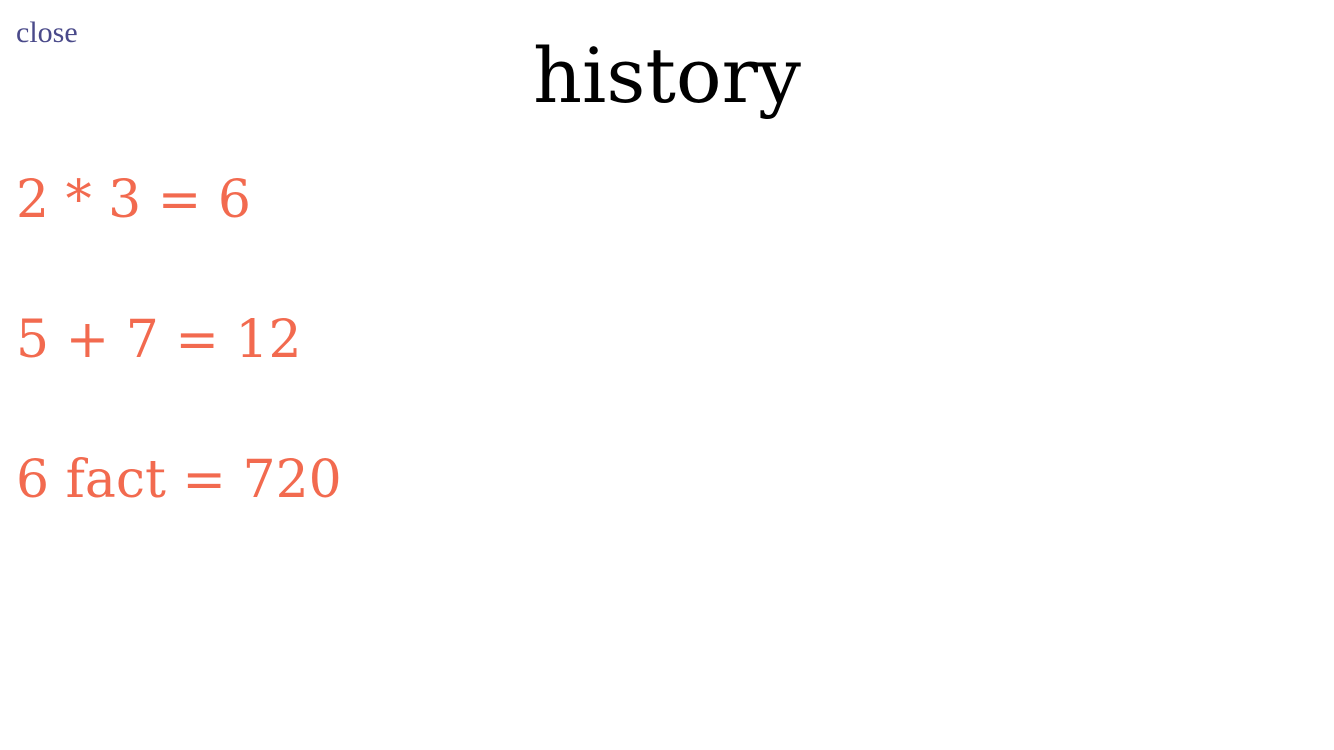 The width and height of the screenshot is (1334, 750). I want to click on history-item: 5 + 7 = 12, so click(159, 340).